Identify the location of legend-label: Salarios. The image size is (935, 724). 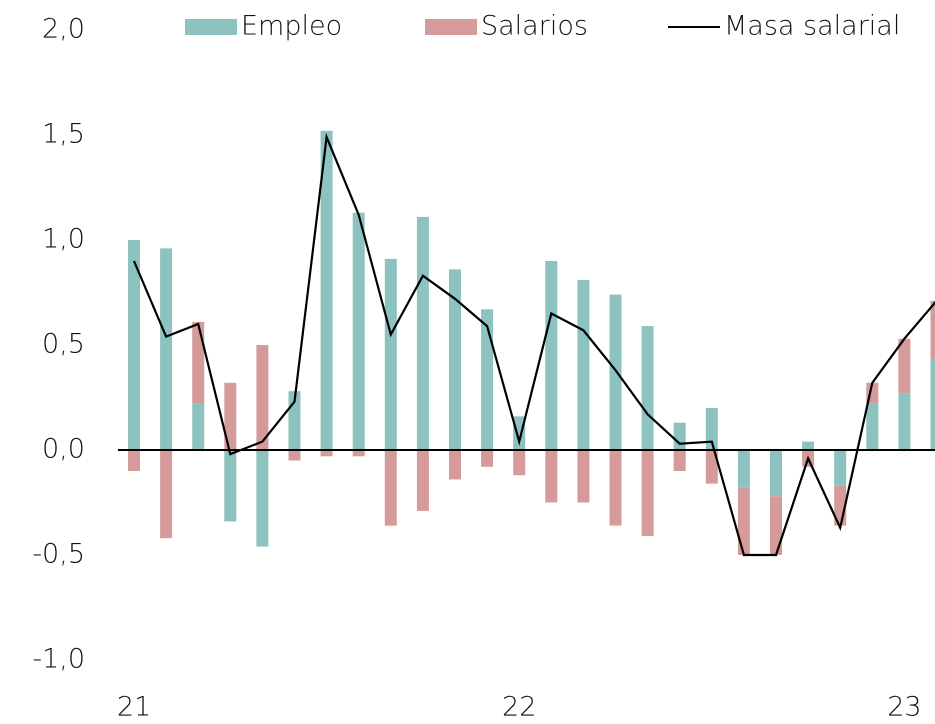
(534, 26).